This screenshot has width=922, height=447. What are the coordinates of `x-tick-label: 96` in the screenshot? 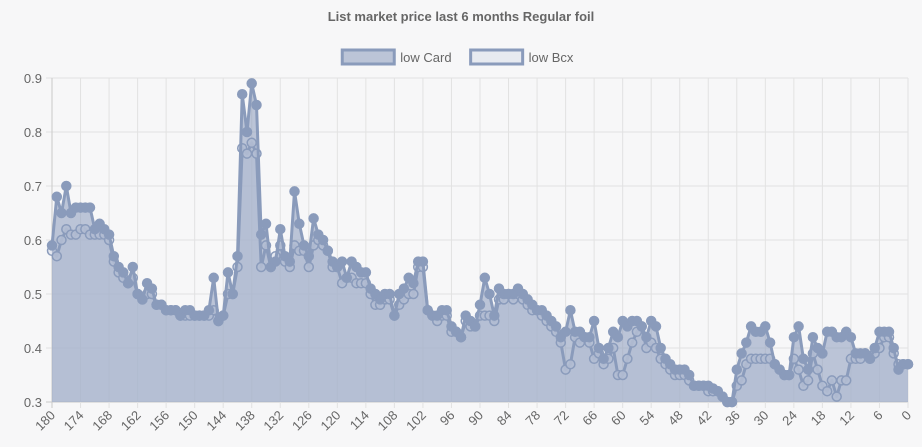 It's located at (447, 418).